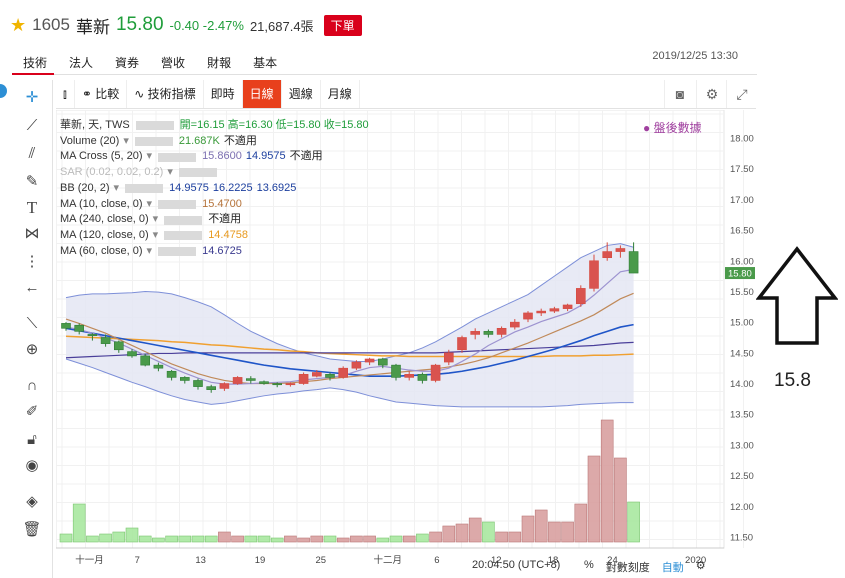 The width and height of the screenshot is (845, 578). Describe the element at coordinates (742, 323) in the screenshot. I see `y-tick-label: 15.00` at that location.